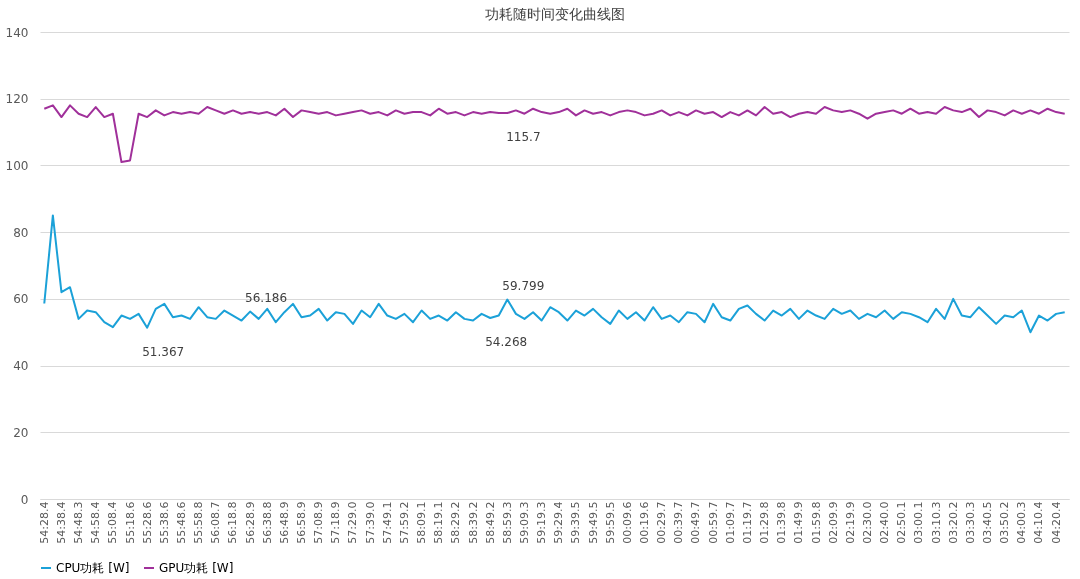  Describe the element at coordinates (747, 522) in the screenshot. I see `x-tick-label: 01:19.7` at that location.